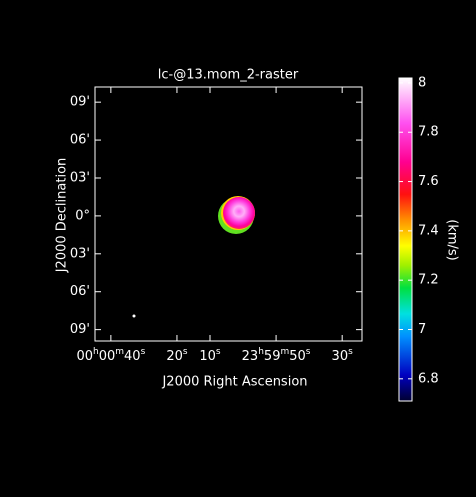  What do you see at coordinates (343, 355) in the screenshot?
I see `x-tick-label: 30s` at bounding box center [343, 355].